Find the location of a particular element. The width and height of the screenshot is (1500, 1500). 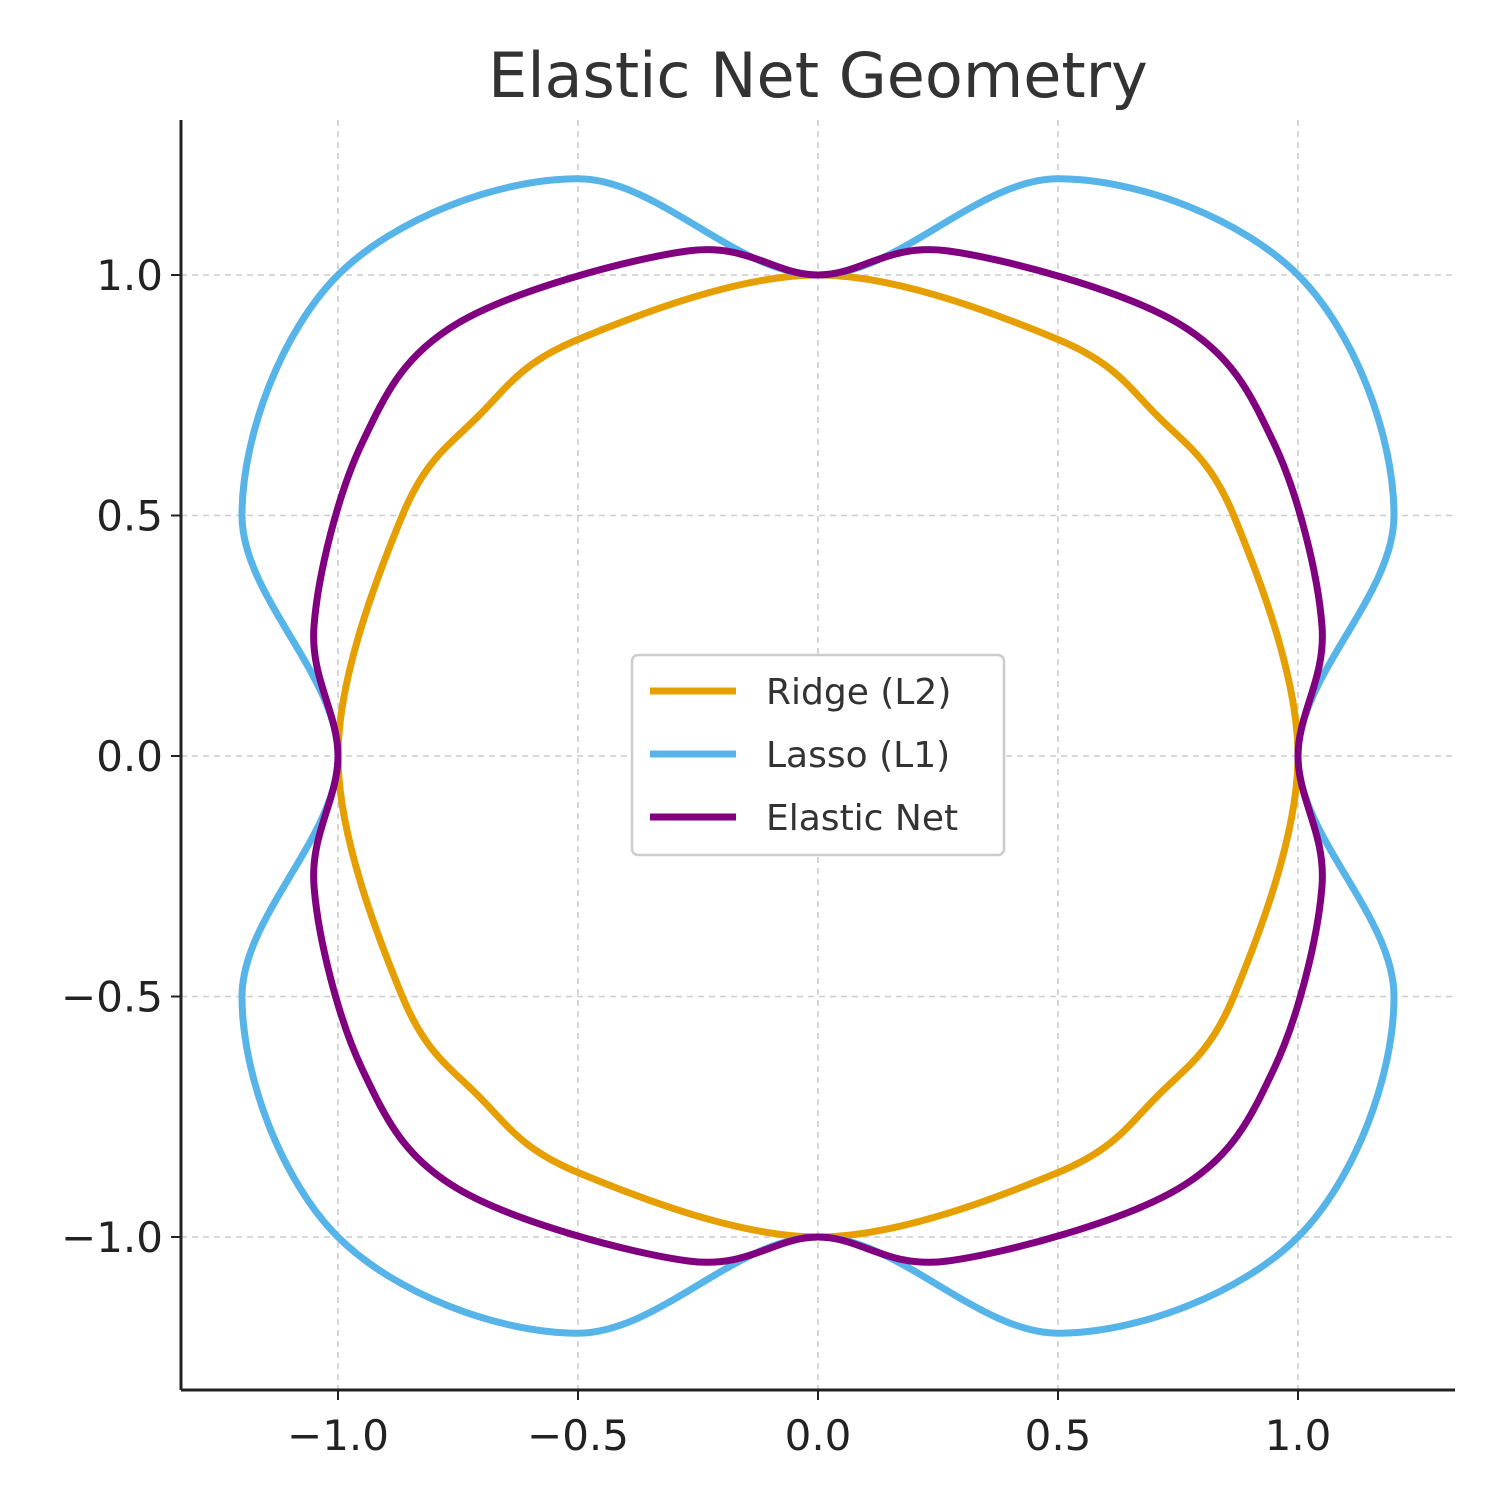

x-tick-label: −1.0 is located at coordinates (338, 1435).